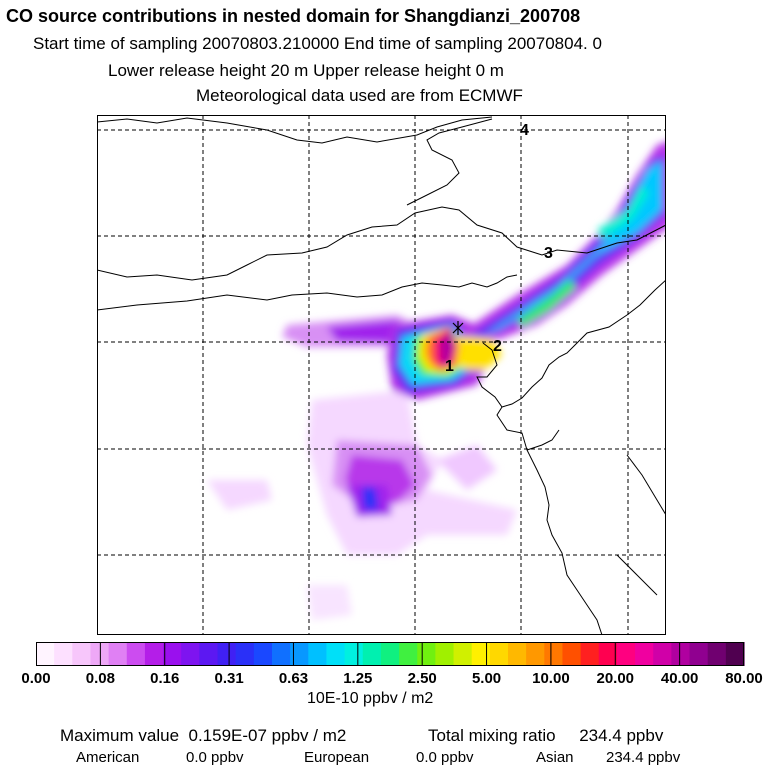 This screenshot has width=768, height=768. Describe the element at coordinates (359, 95) in the screenshot. I see `meteorological-data-note: Meteorological data used are from ECMWF` at that location.